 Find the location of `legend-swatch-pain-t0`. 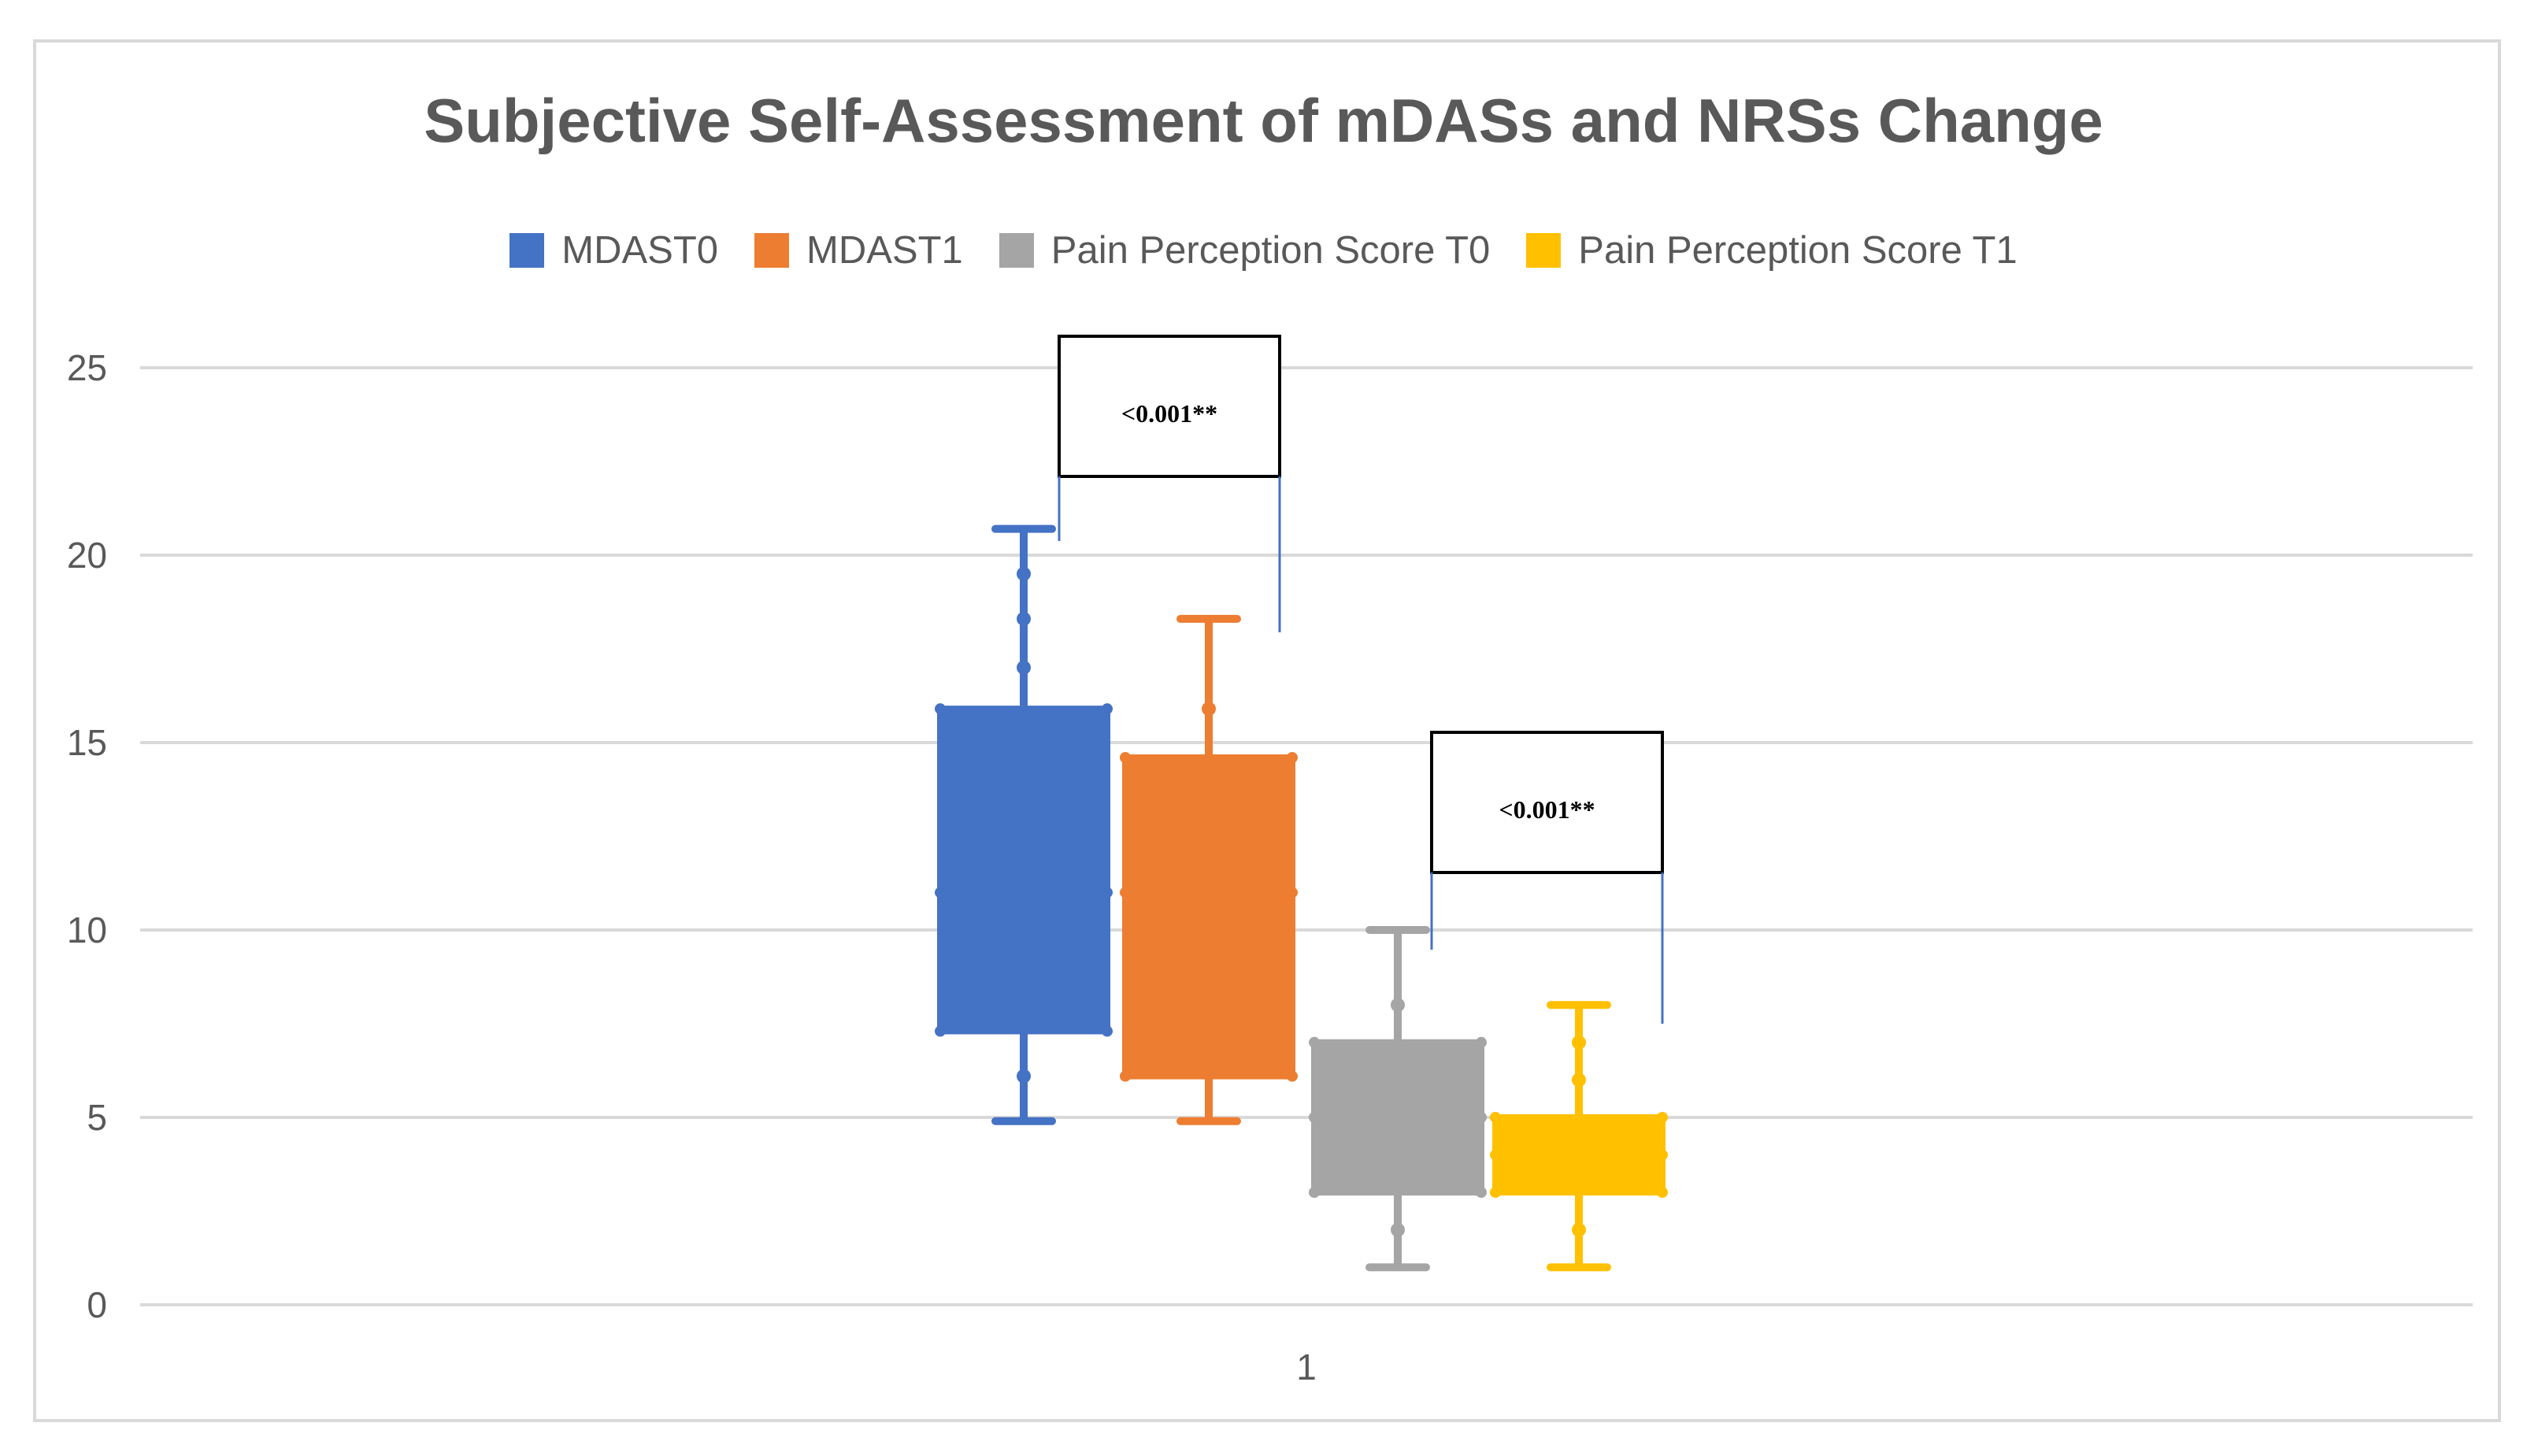

legend-swatch-pain-t0 is located at coordinates (1016, 250).